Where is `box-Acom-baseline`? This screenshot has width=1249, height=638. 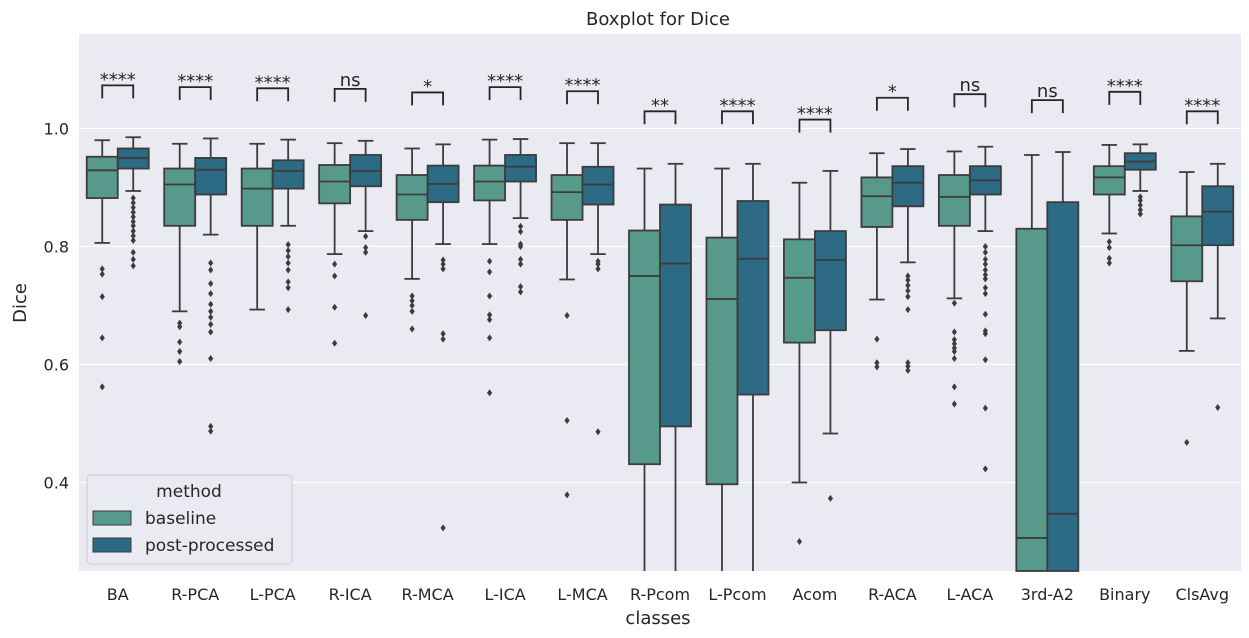
box-Acom-baseline is located at coordinates (799, 363).